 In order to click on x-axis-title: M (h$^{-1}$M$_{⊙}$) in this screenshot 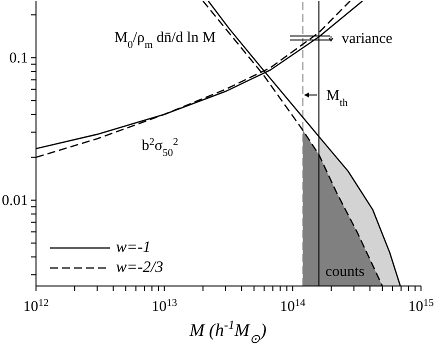, I will do `click(227, 331)`.